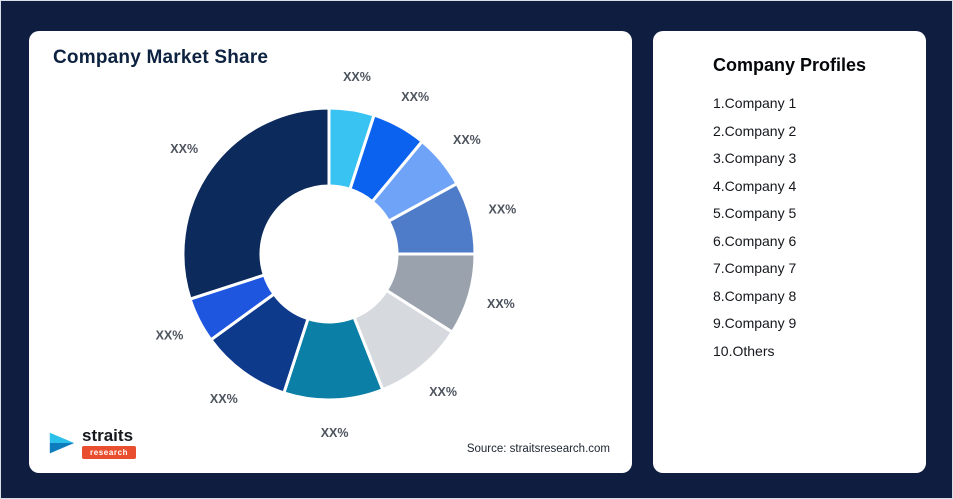  Describe the element at coordinates (62, 437) in the screenshot. I see `logo-arrow-top` at that location.